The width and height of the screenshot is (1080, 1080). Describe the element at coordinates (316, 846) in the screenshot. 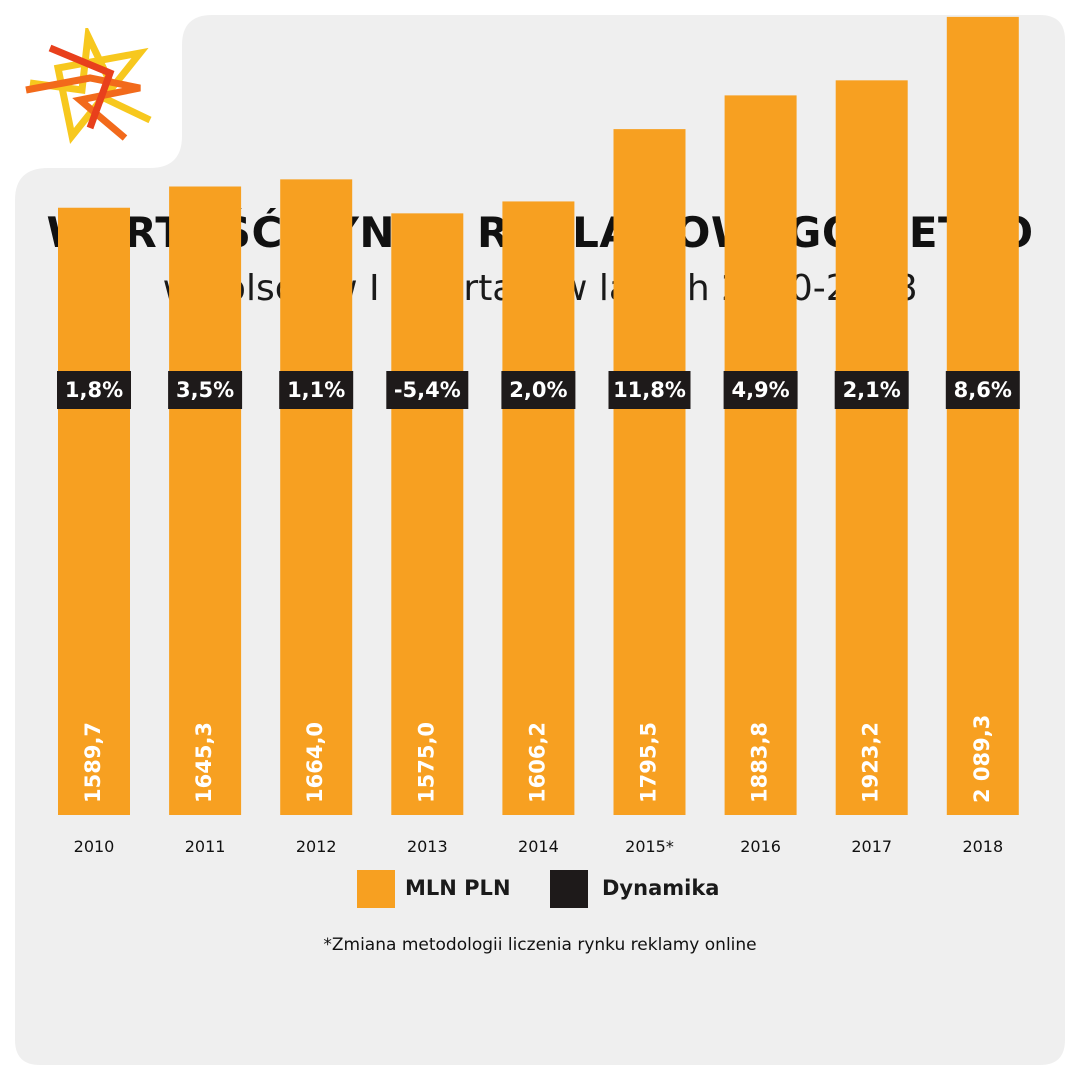

I see `x-tick-label: 2012` at that location.